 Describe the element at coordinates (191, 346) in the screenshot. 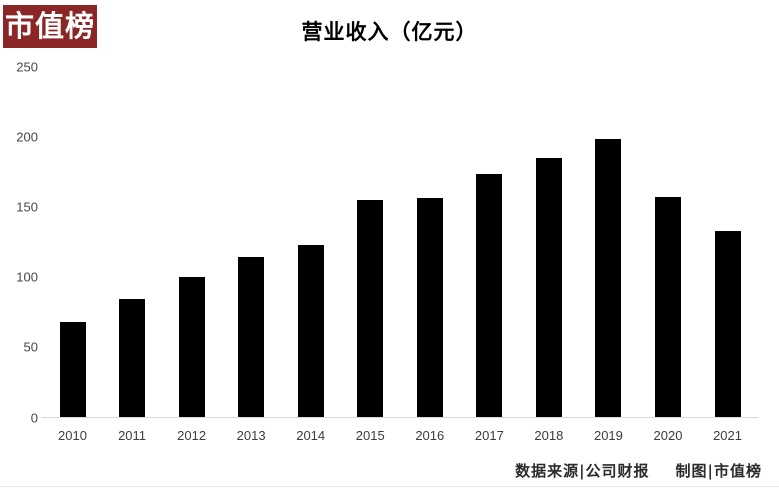

I see `bar-2012` at that location.